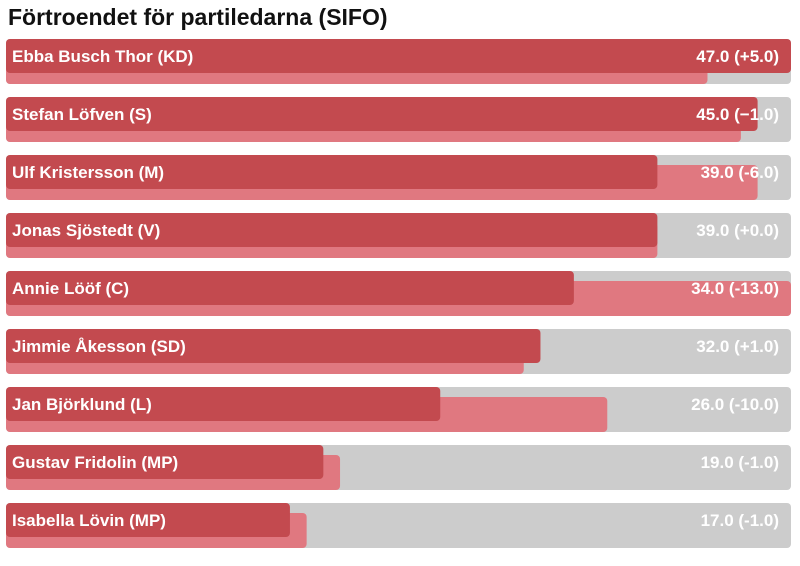 This screenshot has width=800, height=566. What do you see at coordinates (198, 17) in the screenshot?
I see `chart-title: Förtroendet för partiledarna (SIFO)` at bounding box center [198, 17].